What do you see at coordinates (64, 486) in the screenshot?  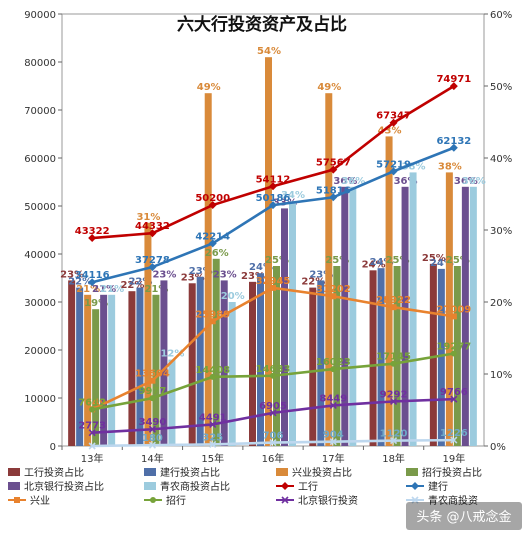 I see `legend-label: 北京银行投资占比` at bounding box center [64, 486].